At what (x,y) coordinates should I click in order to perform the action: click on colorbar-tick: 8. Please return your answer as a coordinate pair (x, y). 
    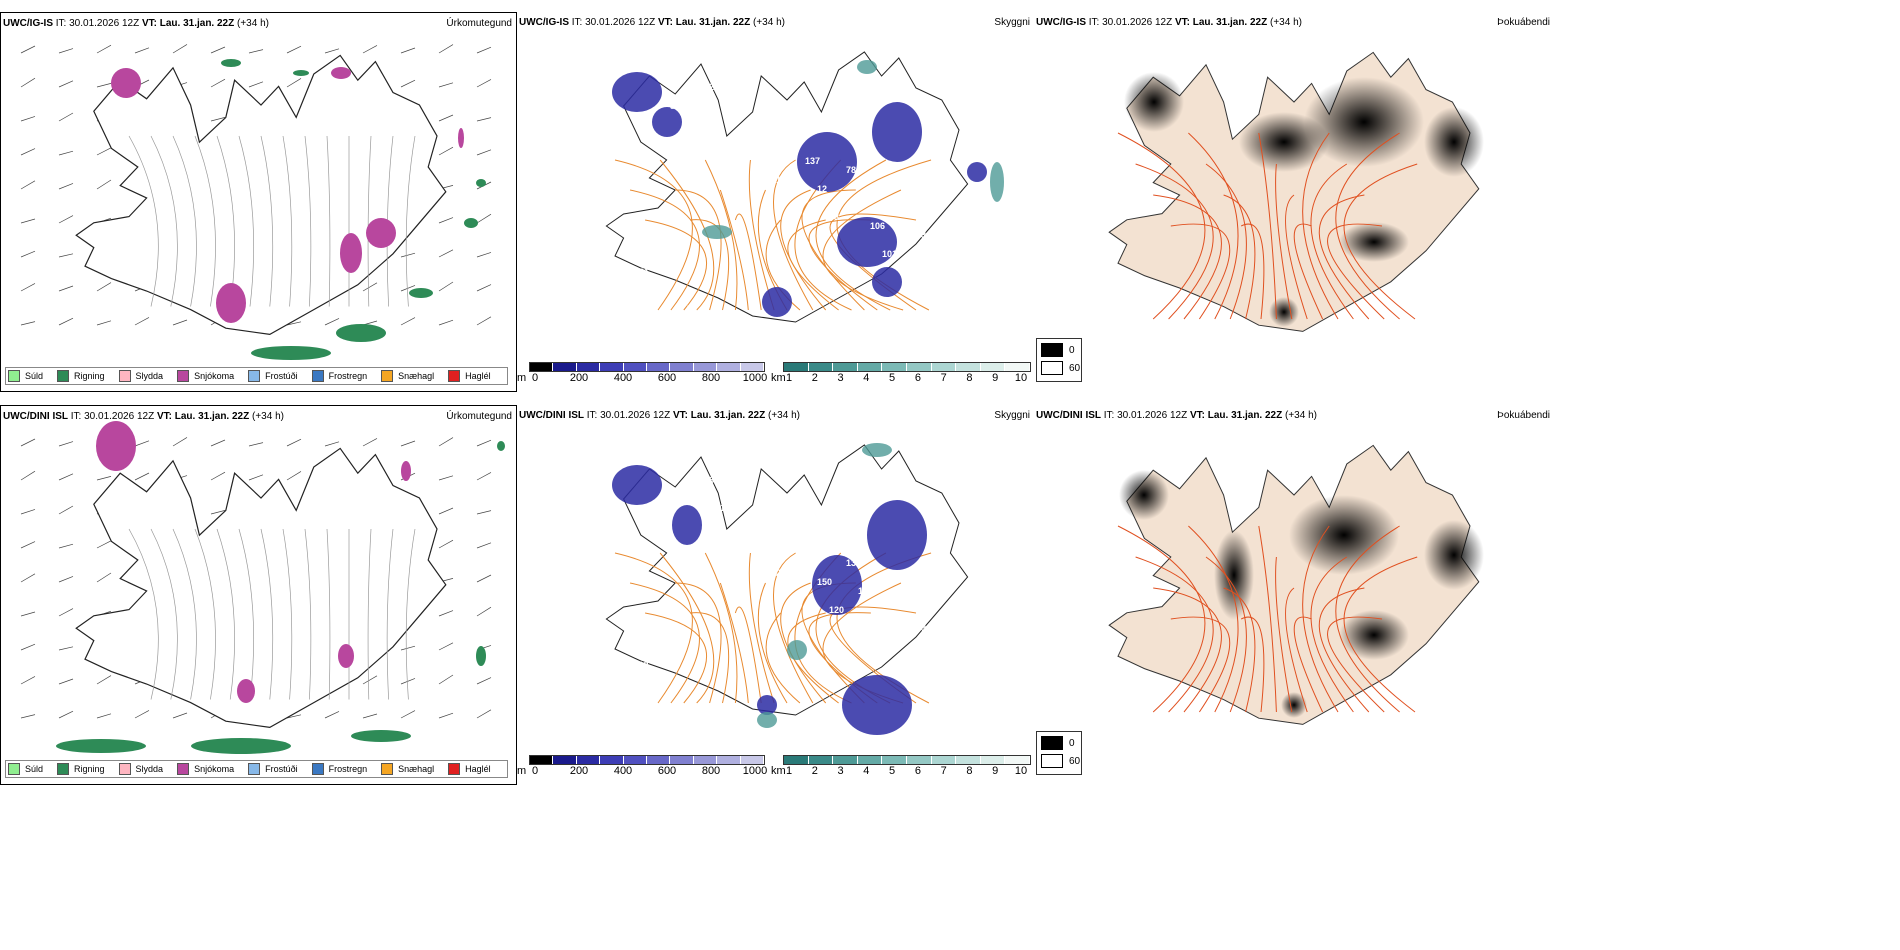
    Looking at the image, I should click on (969, 771).